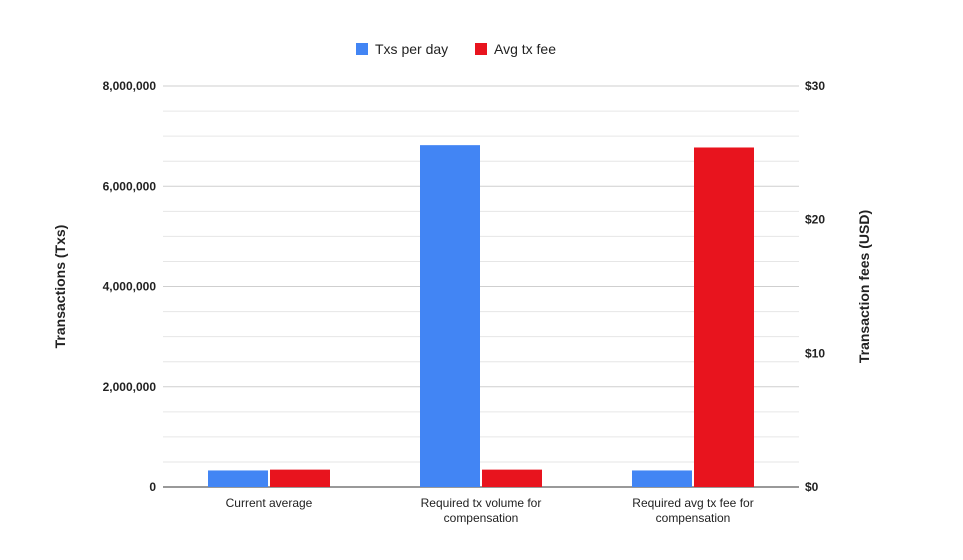  What do you see at coordinates (362, 49) in the screenshot?
I see `legend-swatch-txs-per-day` at bounding box center [362, 49].